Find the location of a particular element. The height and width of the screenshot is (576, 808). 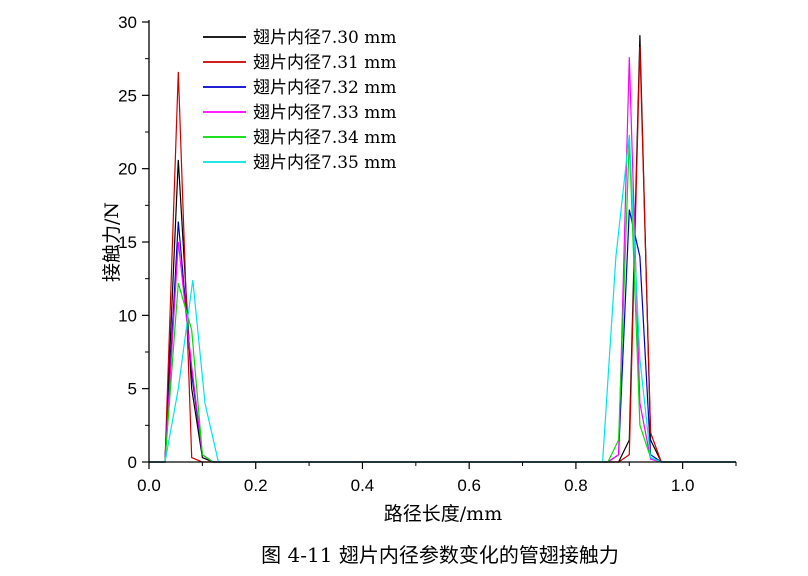

x-tick-label: 0.2 is located at coordinates (256, 485).